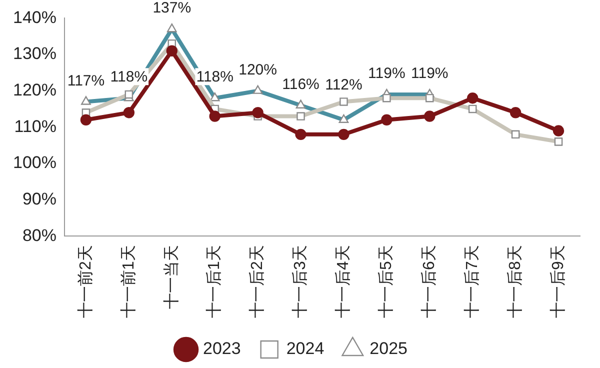 The image size is (600, 368). Describe the element at coordinates (386, 281) in the screenshot. I see `x-tick-label: 十一后5天` at that location.